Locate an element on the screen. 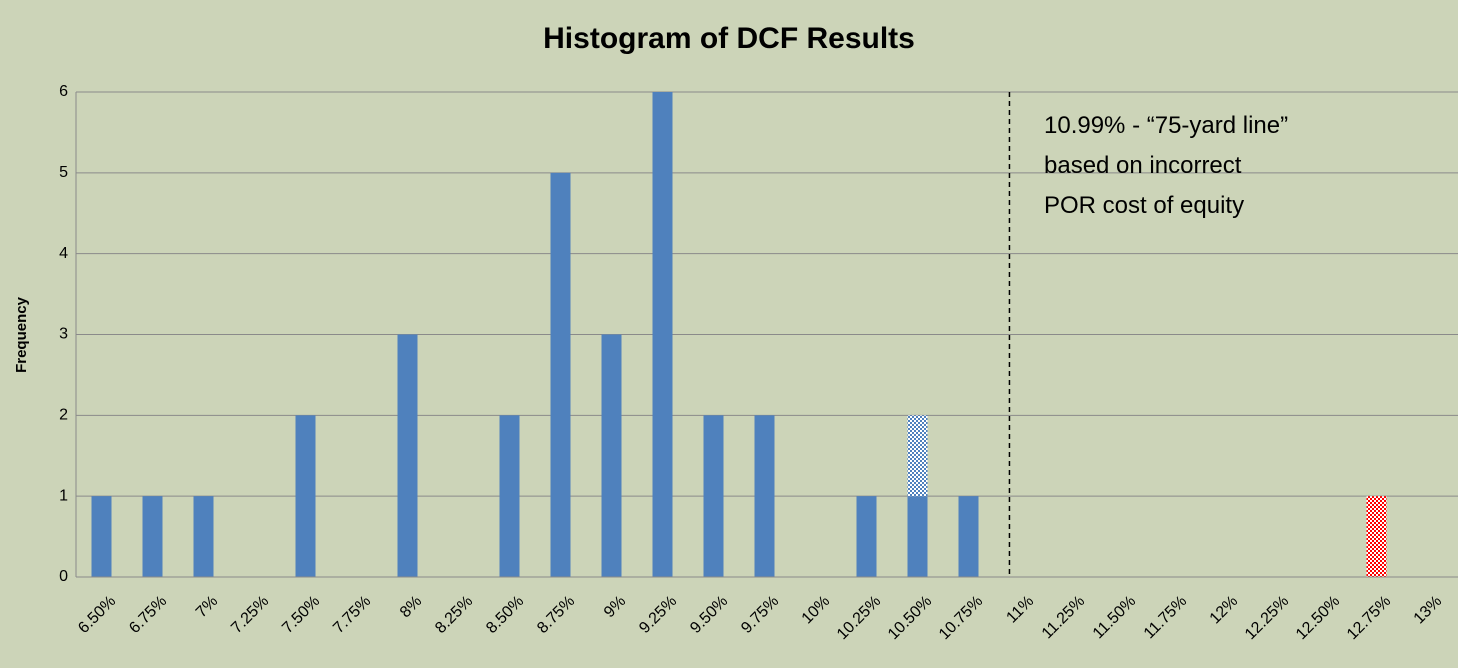 The image size is (1458, 668). x-tick-label: 10% is located at coordinates (816, 610).